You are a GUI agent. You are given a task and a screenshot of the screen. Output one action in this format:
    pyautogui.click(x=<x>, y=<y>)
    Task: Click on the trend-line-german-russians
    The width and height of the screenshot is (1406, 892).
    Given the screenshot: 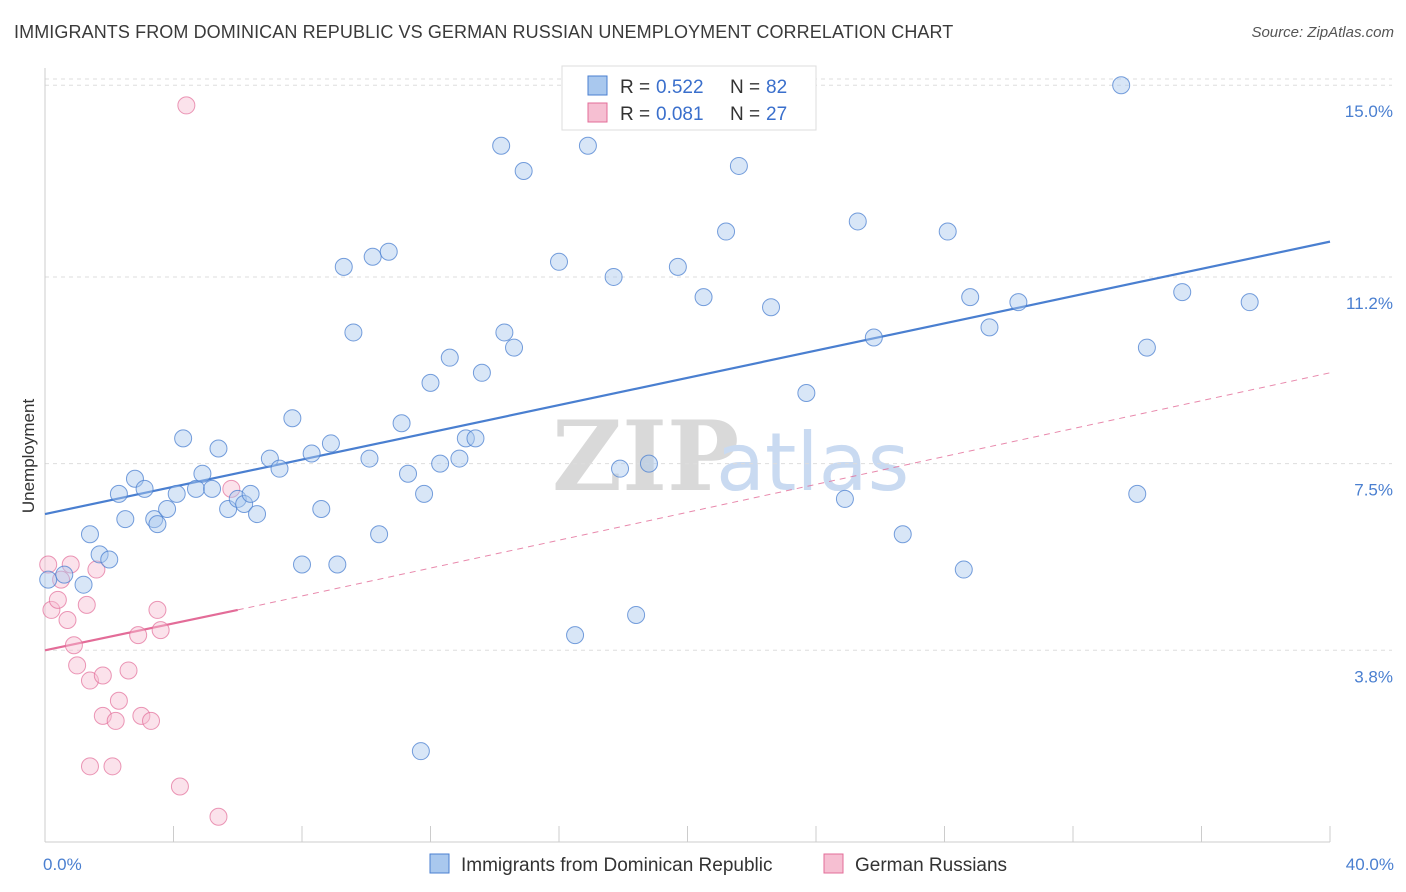 What is the action you would take?
    pyautogui.click(x=141, y=630)
    